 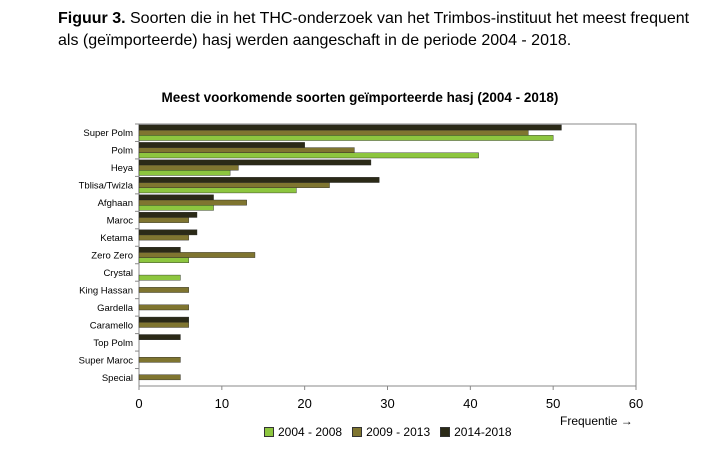 I want to click on legend-label-series-0: 2004 - 2008, so click(x=310, y=432).